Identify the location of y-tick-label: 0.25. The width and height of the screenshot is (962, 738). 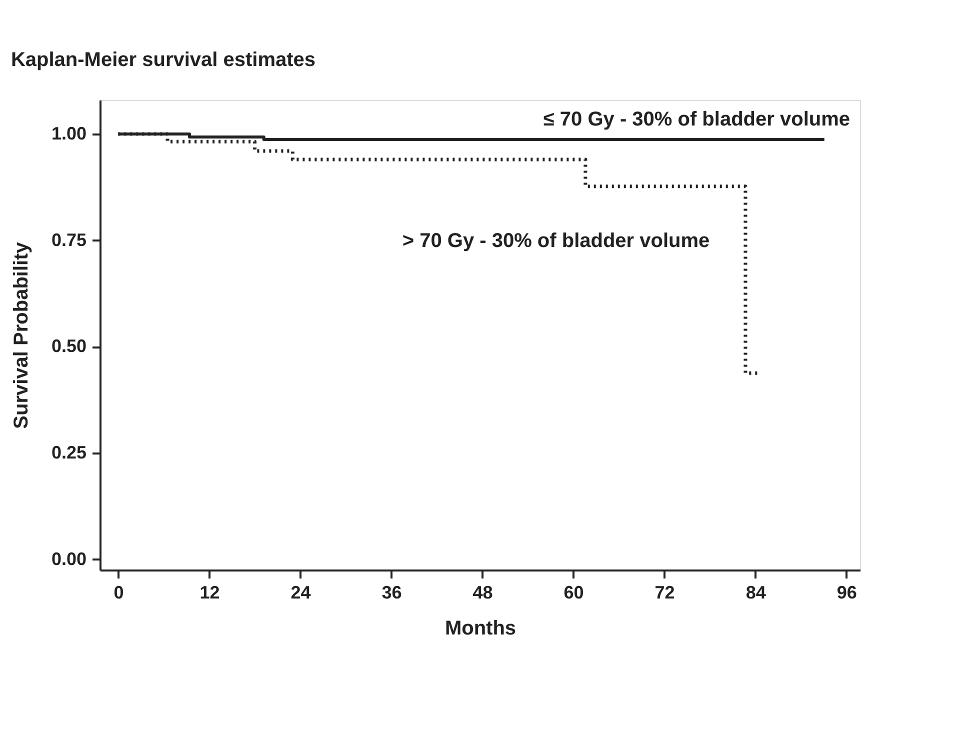
(68, 452).